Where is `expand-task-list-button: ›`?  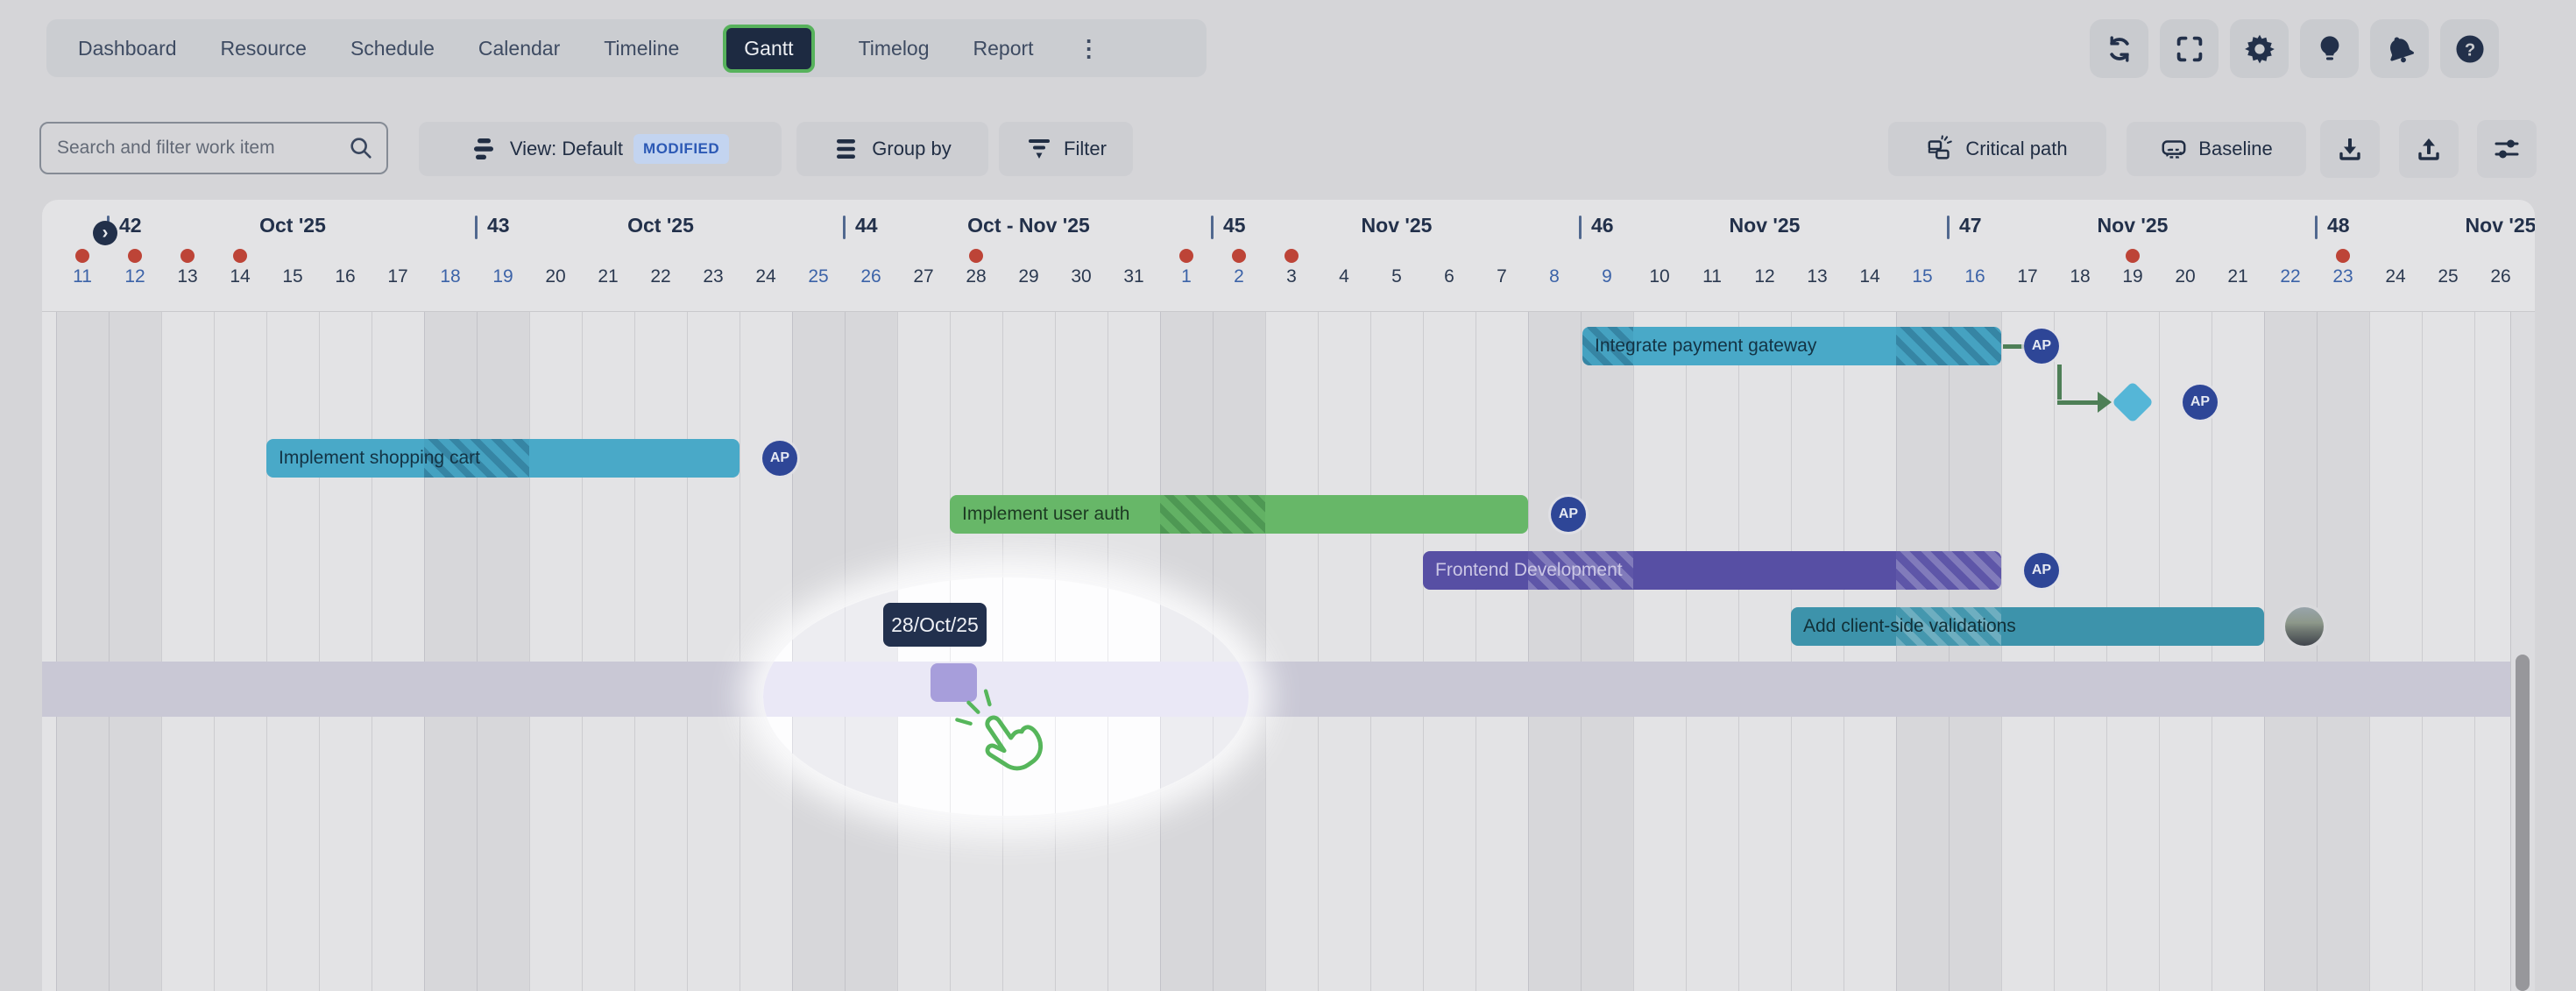
expand-task-list-button: › is located at coordinates (105, 233).